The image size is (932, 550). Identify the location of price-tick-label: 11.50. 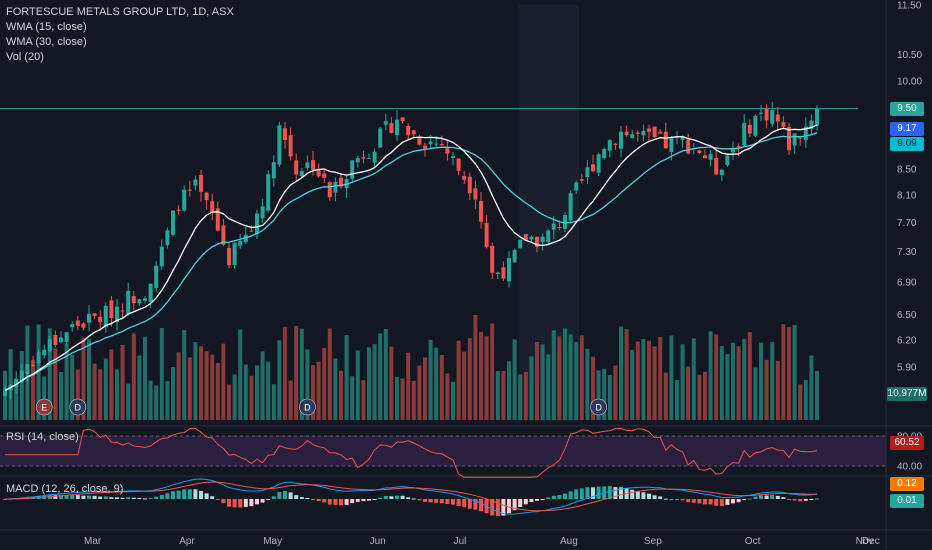
(909, 6).